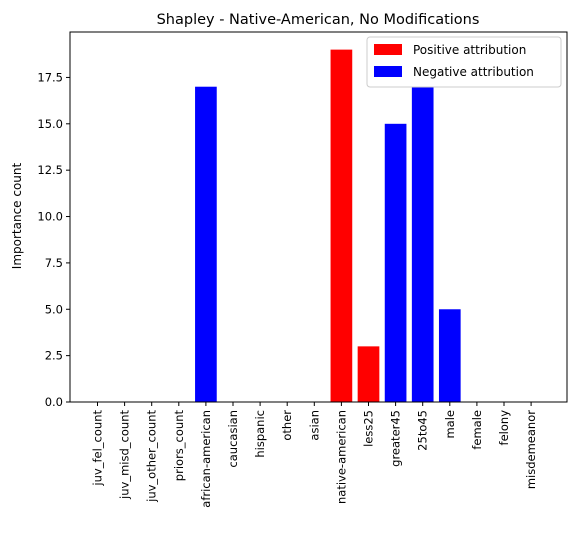 The width and height of the screenshot is (576, 540). What do you see at coordinates (152, 456) in the screenshot?
I see `x-tick-label-juv_other_count: juv_other_count` at bounding box center [152, 456].